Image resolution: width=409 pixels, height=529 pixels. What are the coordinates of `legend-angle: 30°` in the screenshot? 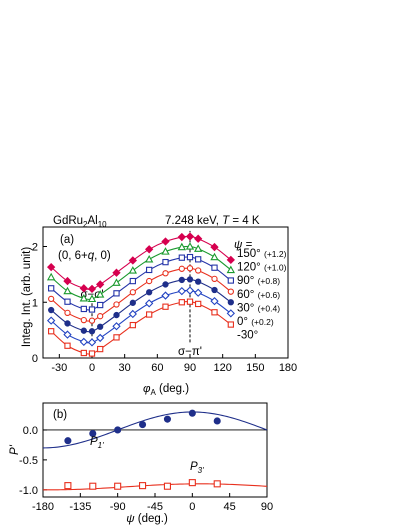 It's located at (247, 308).